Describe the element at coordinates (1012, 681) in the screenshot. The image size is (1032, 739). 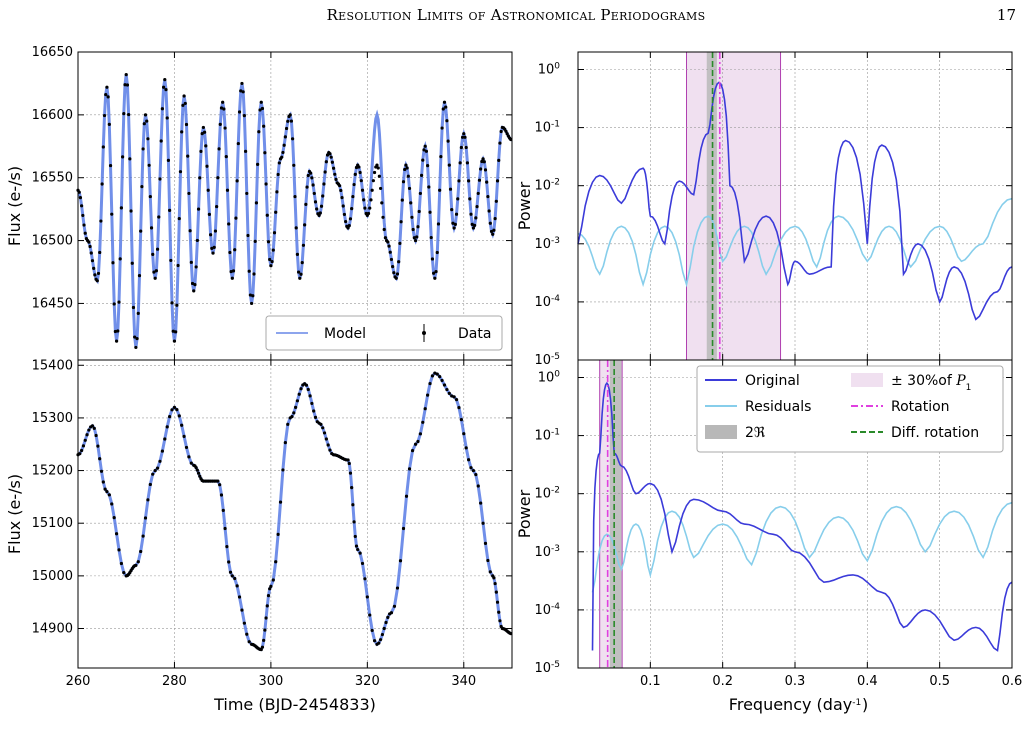
I see `x-tick-label: 0.6` at that location.